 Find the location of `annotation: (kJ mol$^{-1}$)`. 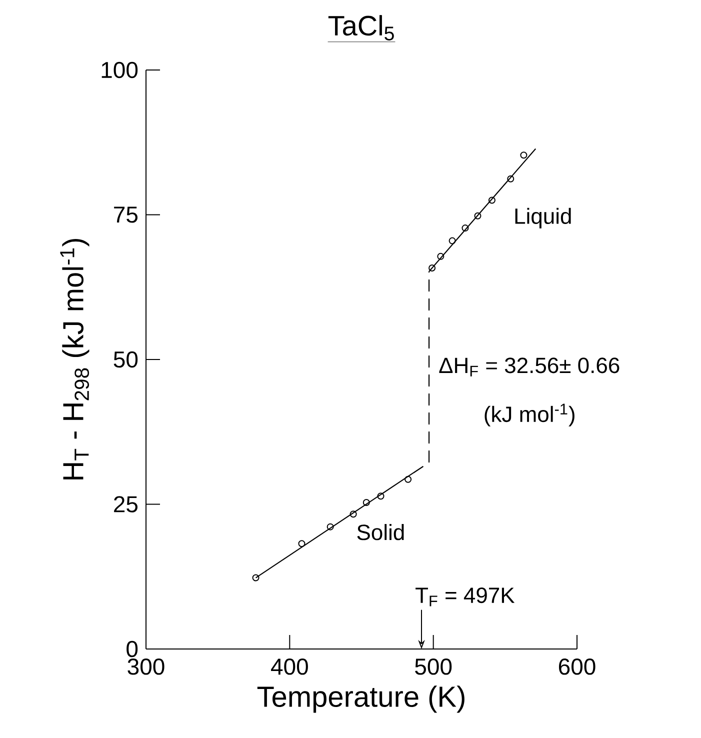

annotation: (kJ mol$^{-1}$) is located at coordinates (529, 415).